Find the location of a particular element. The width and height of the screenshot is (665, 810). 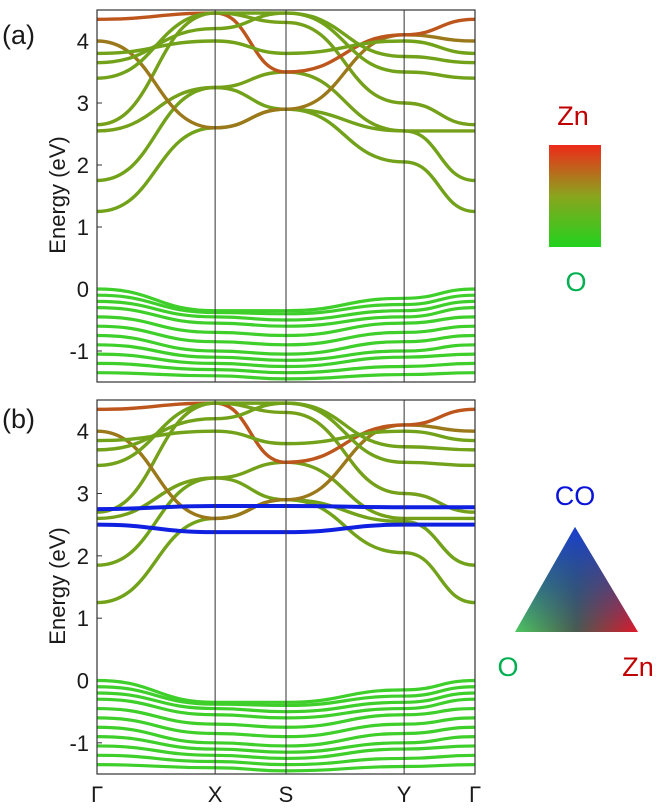

zn-o-colorbar: Zn O is located at coordinates (575, 199).